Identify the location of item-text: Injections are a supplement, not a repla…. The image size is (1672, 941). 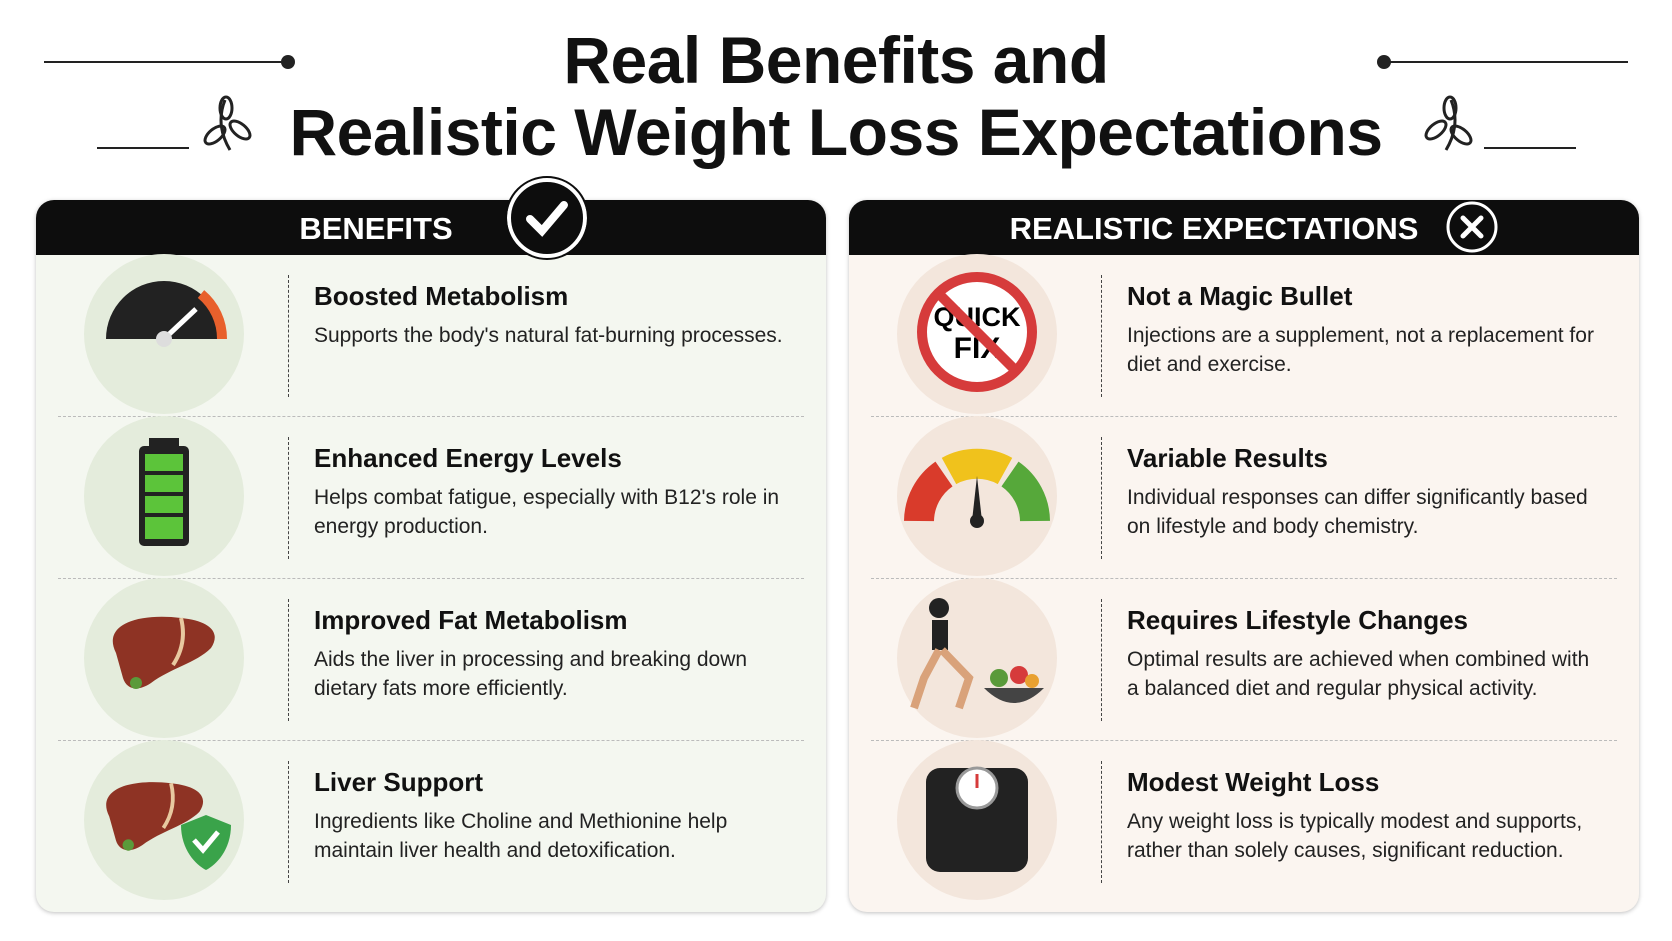
(1360, 350).